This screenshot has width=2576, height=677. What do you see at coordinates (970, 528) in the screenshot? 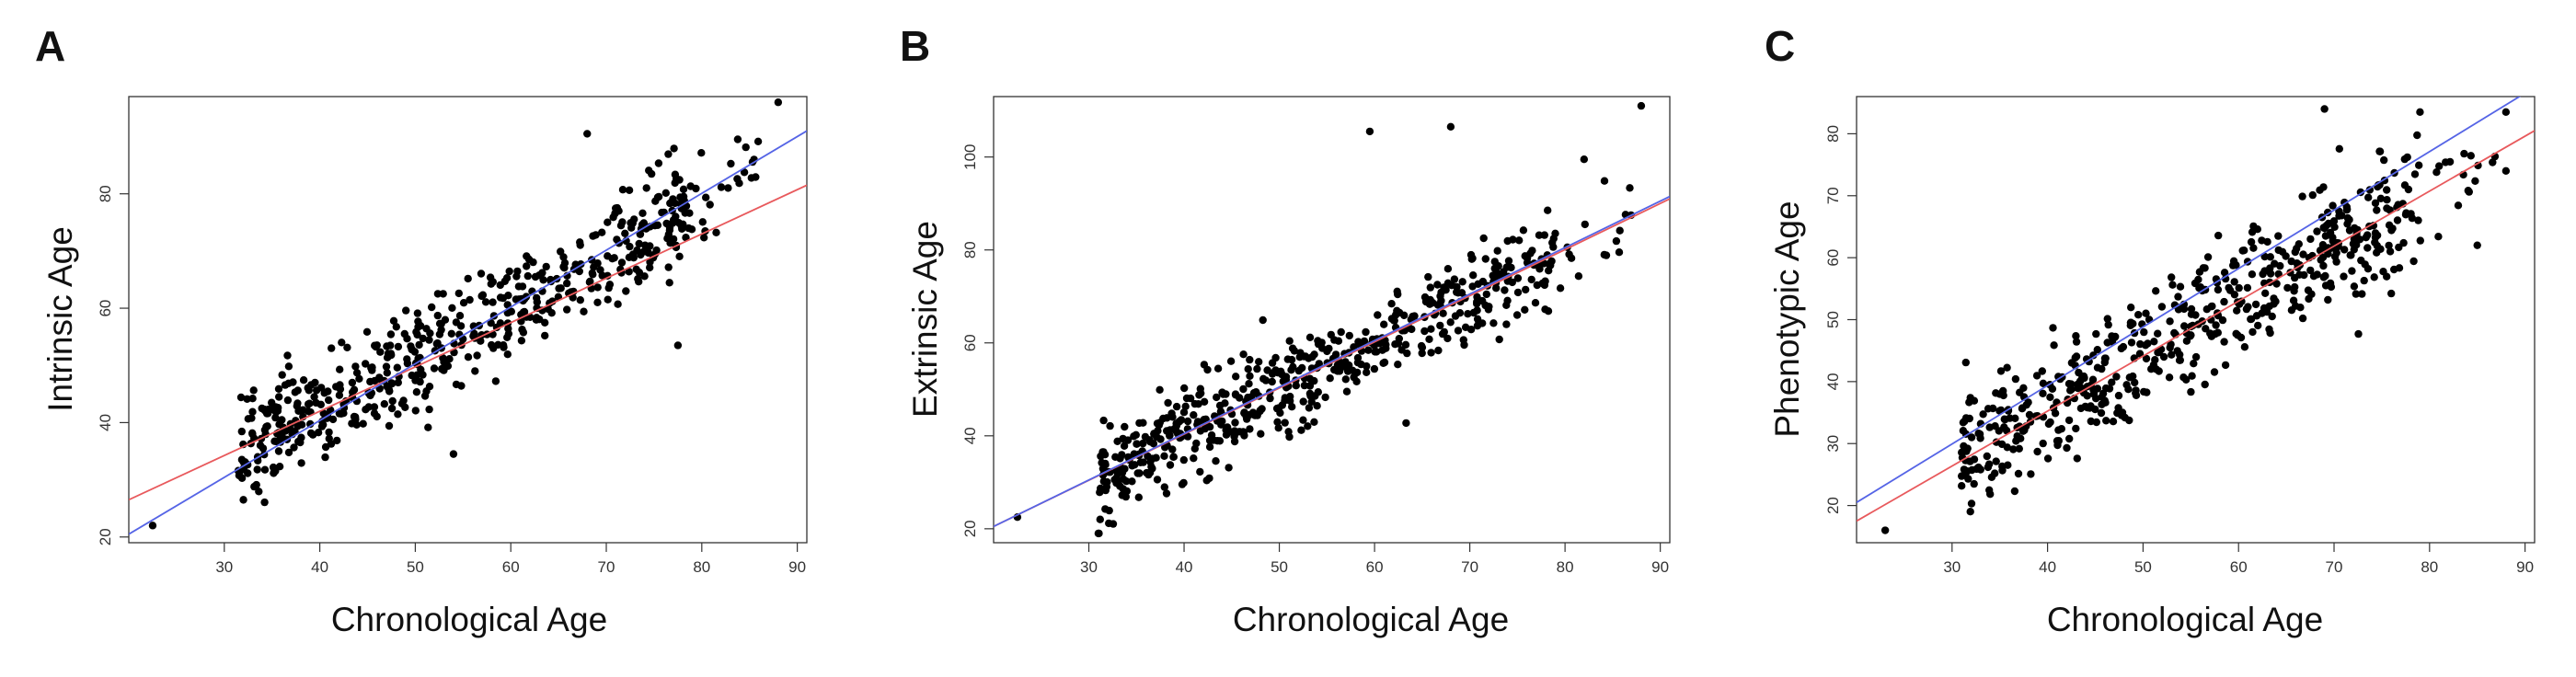
I see `y-tick-label-b: 20` at bounding box center [970, 528].